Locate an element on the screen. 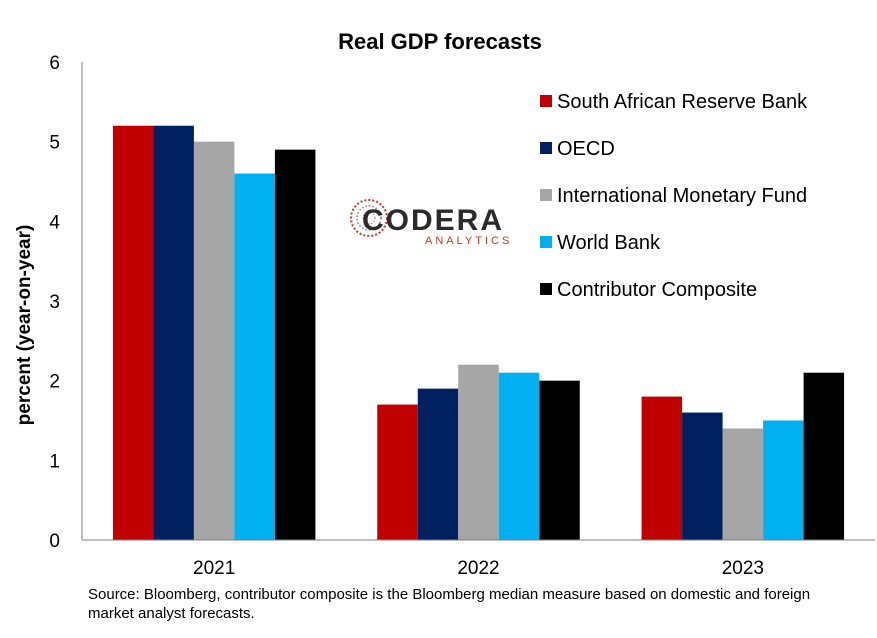  logo: CODERA ANALYTICS is located at coordinates (431, 223).